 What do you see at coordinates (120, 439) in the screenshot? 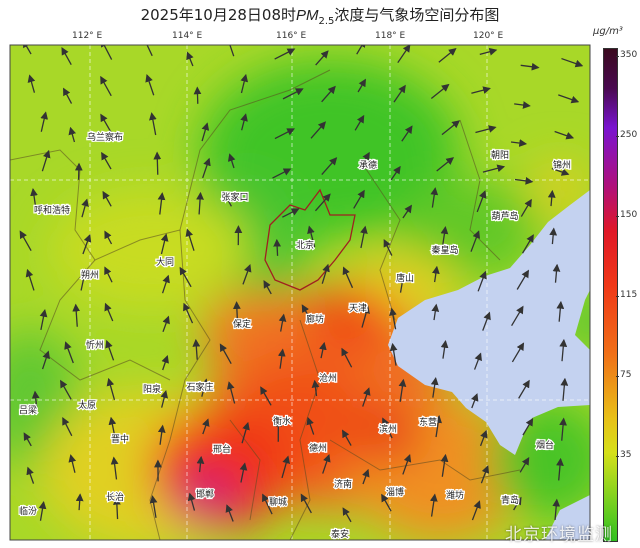
I see `city-label: 晋中` at bounding box center [120, 439].